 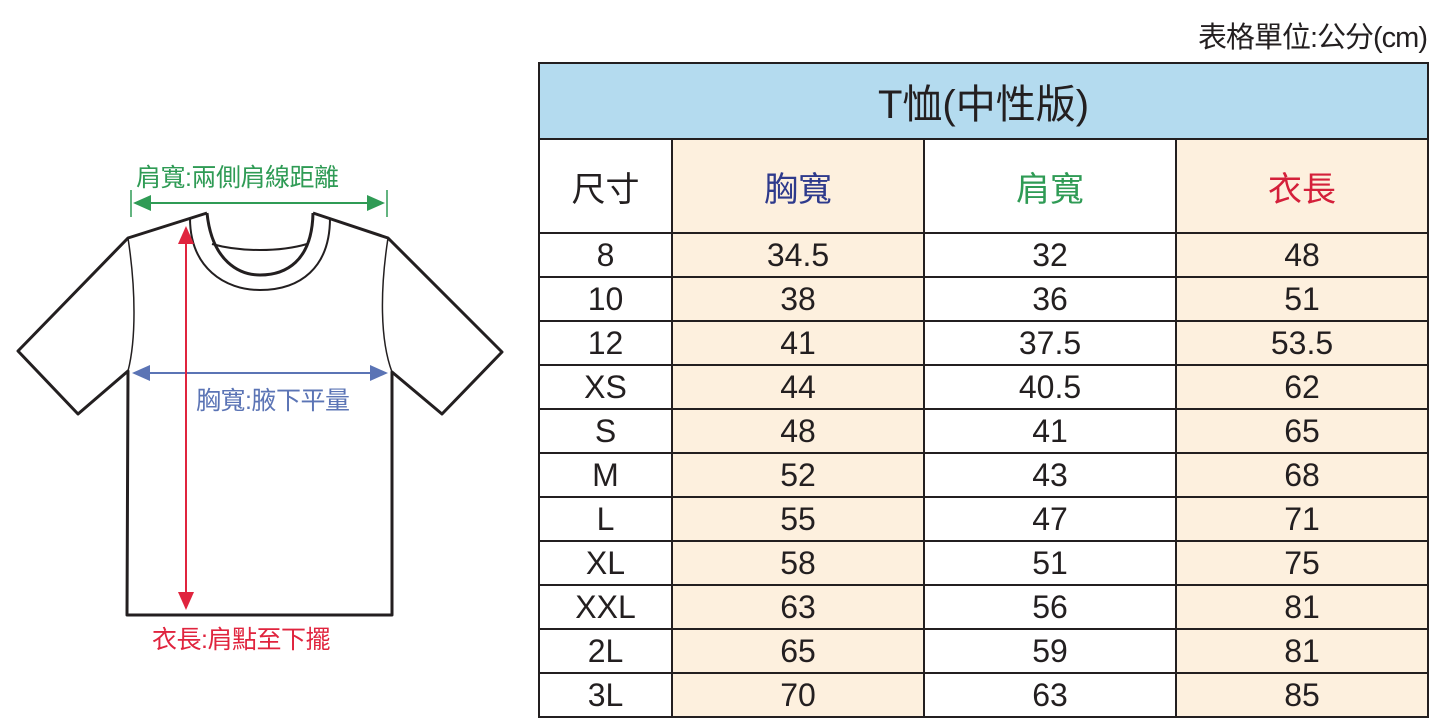 I want to click on length-label: 衣長:肩點至下擺, so click(x=241, y=640).